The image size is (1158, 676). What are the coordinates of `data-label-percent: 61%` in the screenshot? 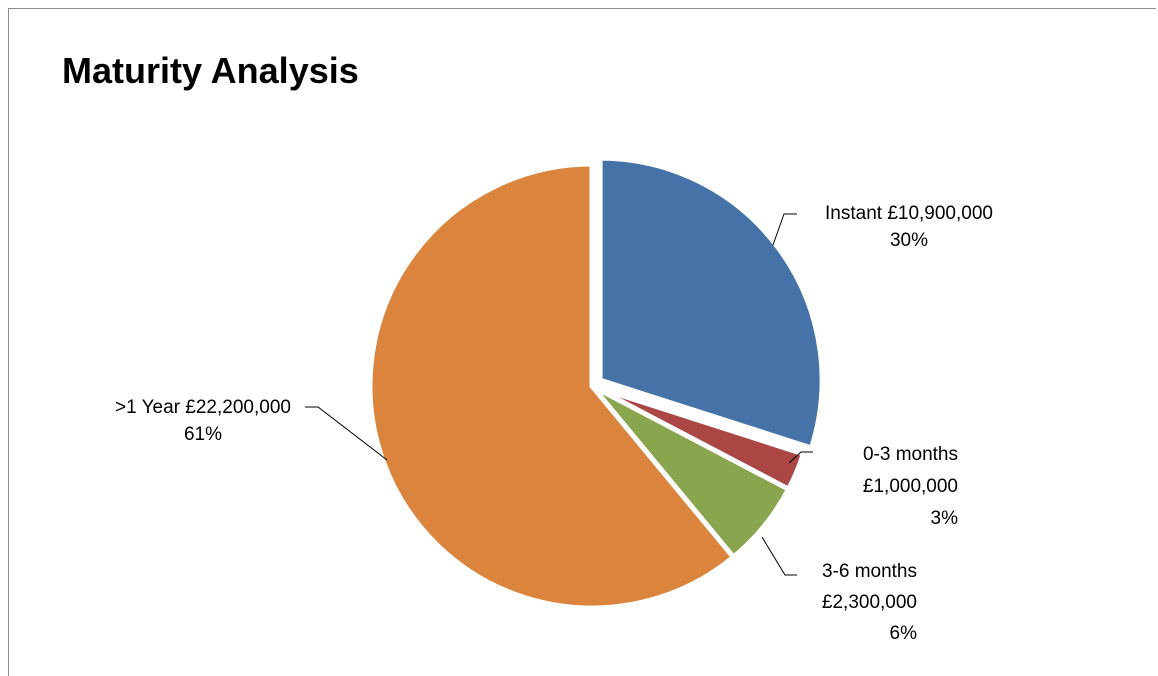 It's located at (203, 434).